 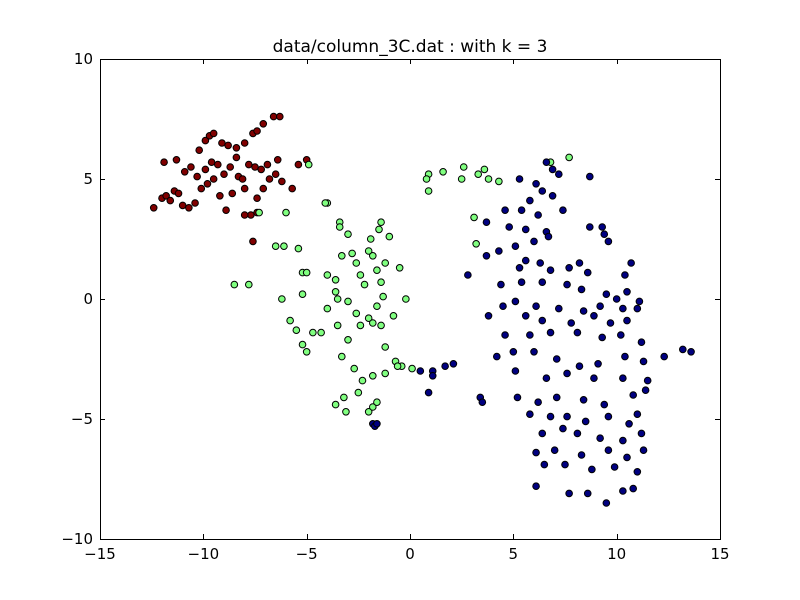 I want to click on x-tick-label: −10, so click(x=204, y=554).